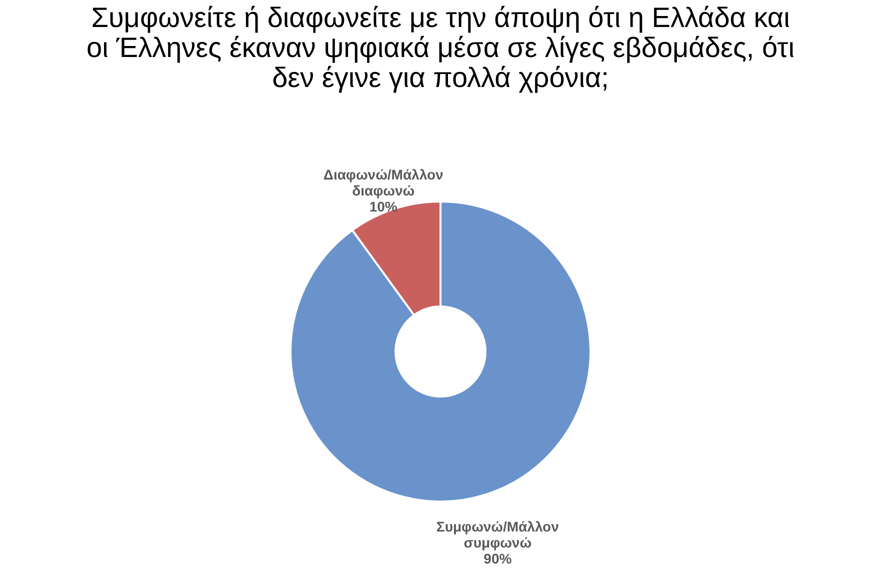 The height and width of the screenshot is (582, 881). Describe the element at coordinates (383, 182) in the screenshot. I see `slice-label: Διαφωνώ/Μάλλον διαφωνώ` at that location.